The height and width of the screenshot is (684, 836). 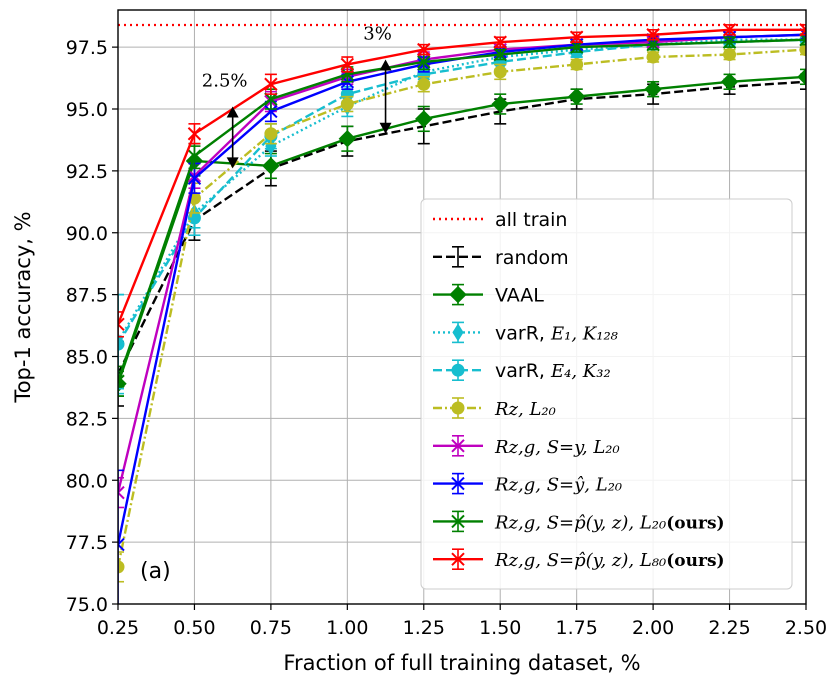 I want to click on legend-entry: varR, E₄, K₃₂, so click(x=522, y=370).